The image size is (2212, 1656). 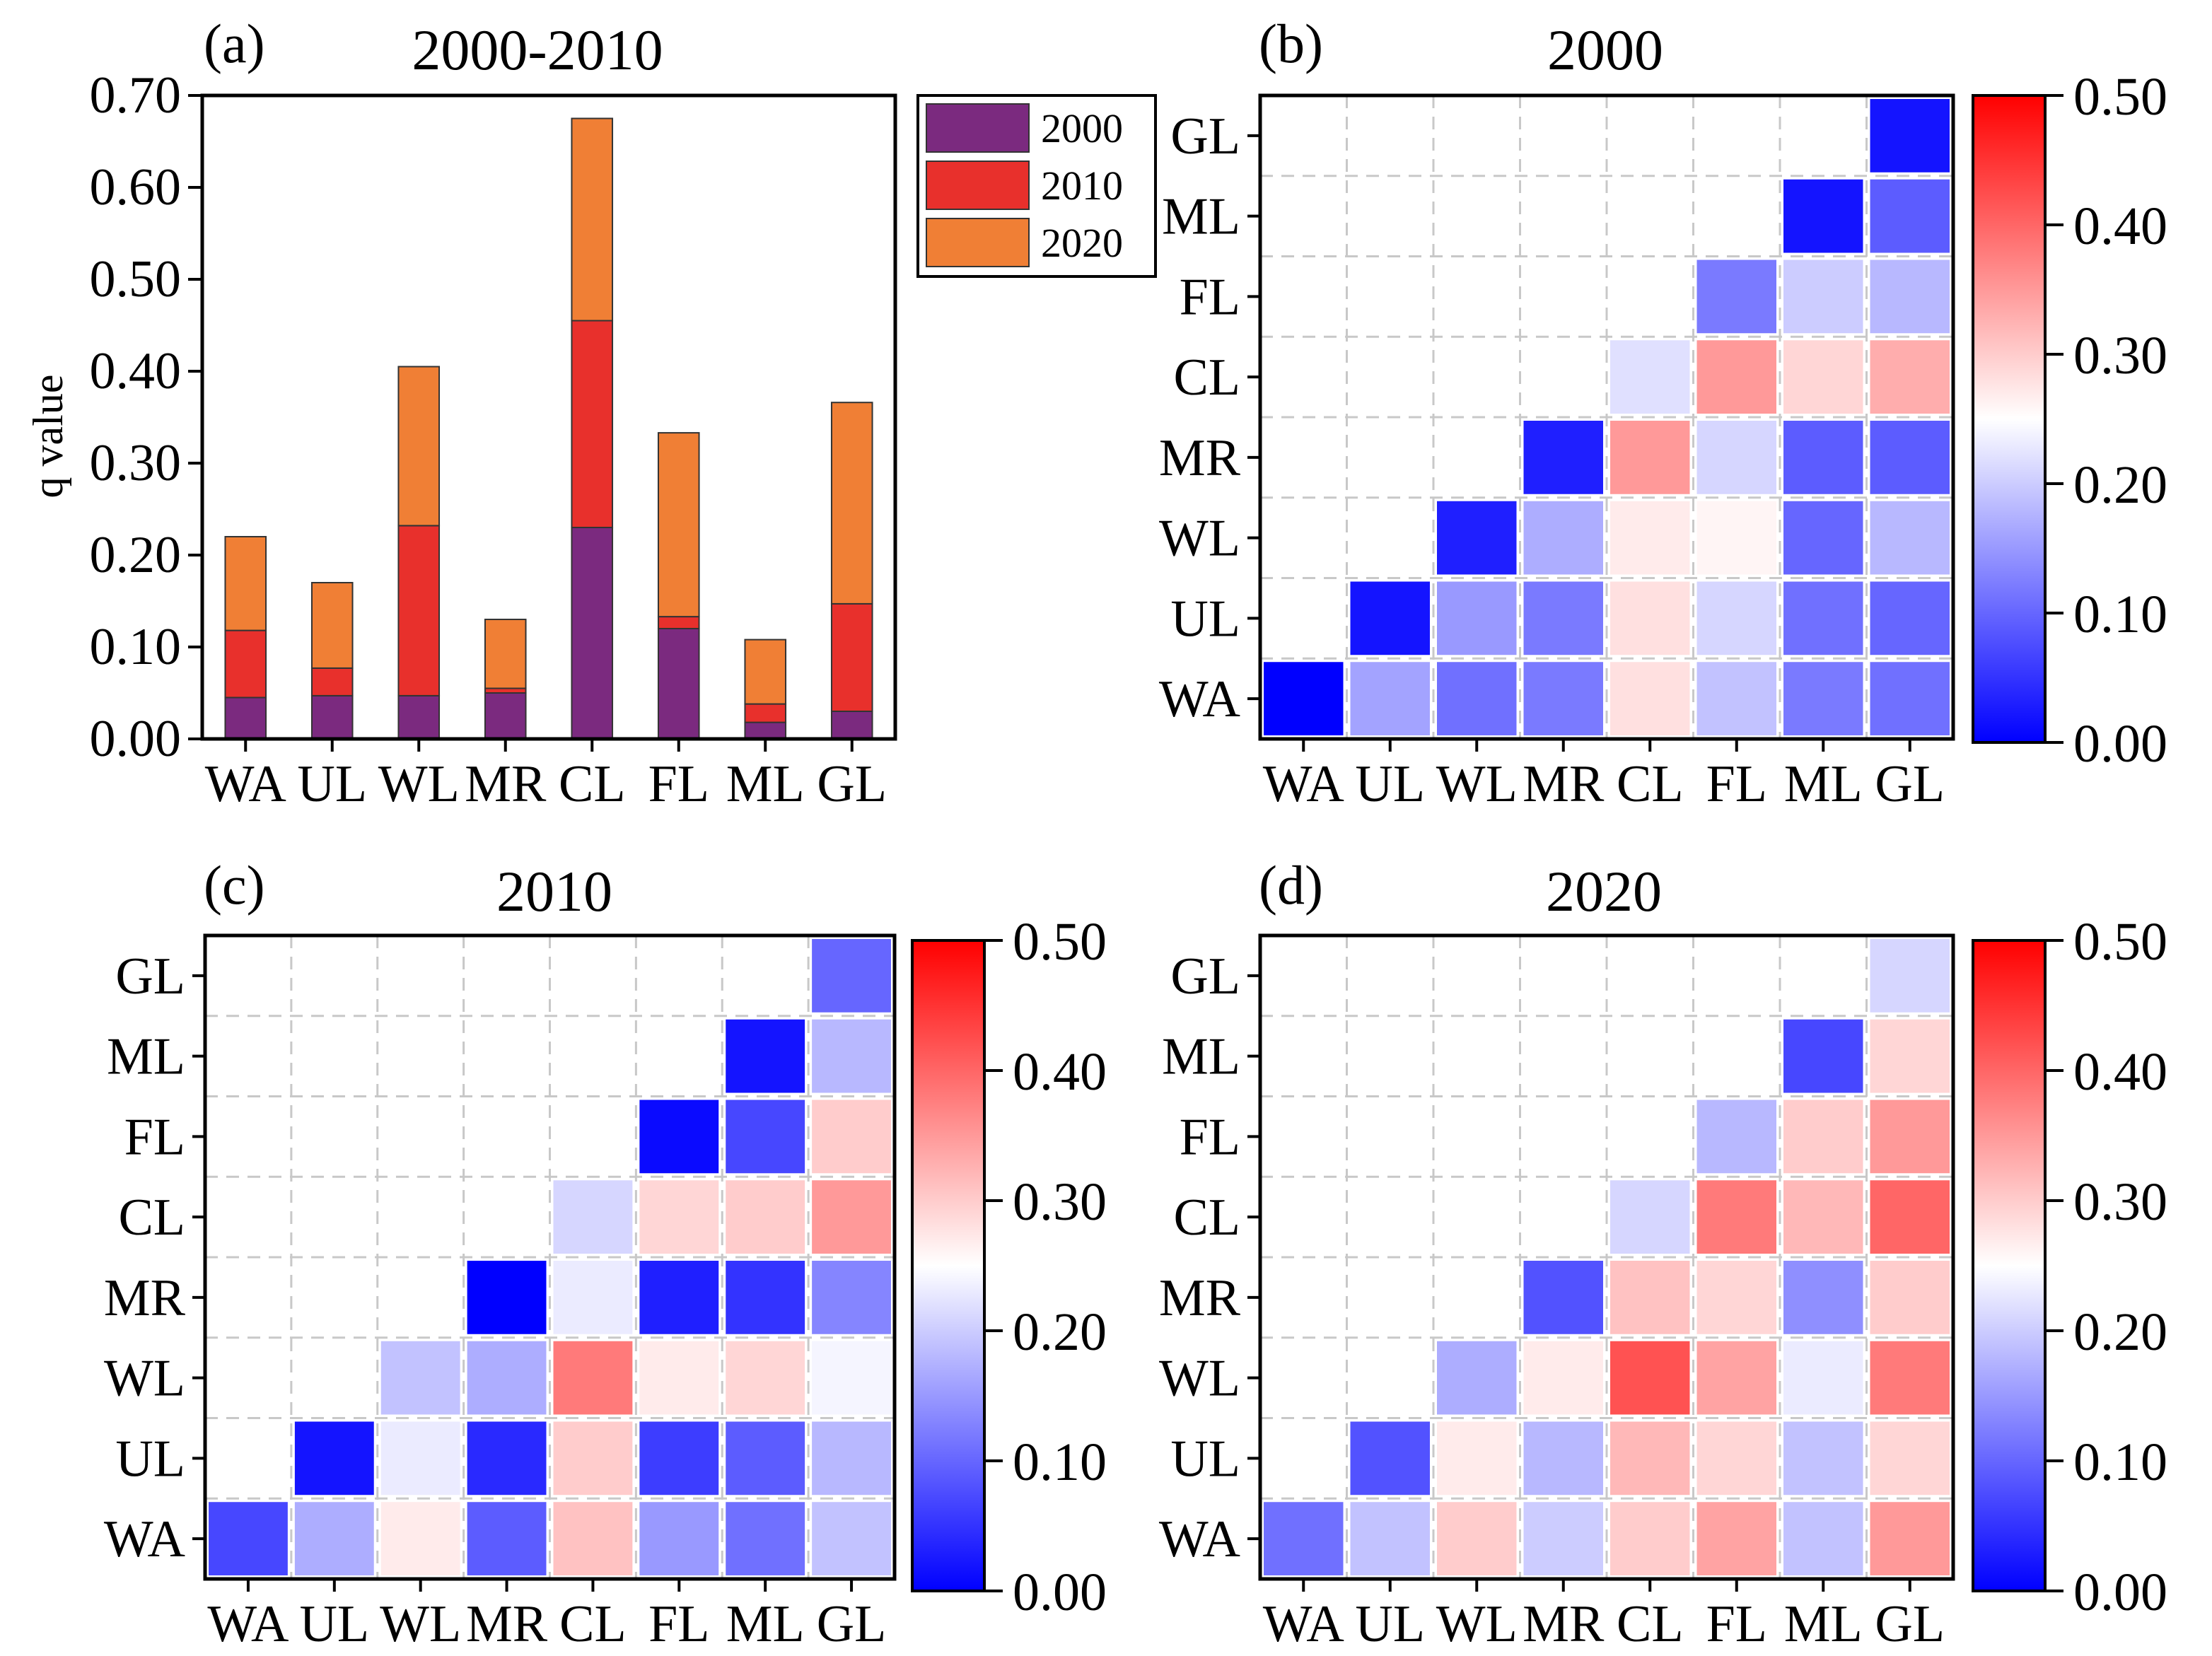 I want to click on heatmap-cell-WA-WA, so click(x=1304, y=1539).